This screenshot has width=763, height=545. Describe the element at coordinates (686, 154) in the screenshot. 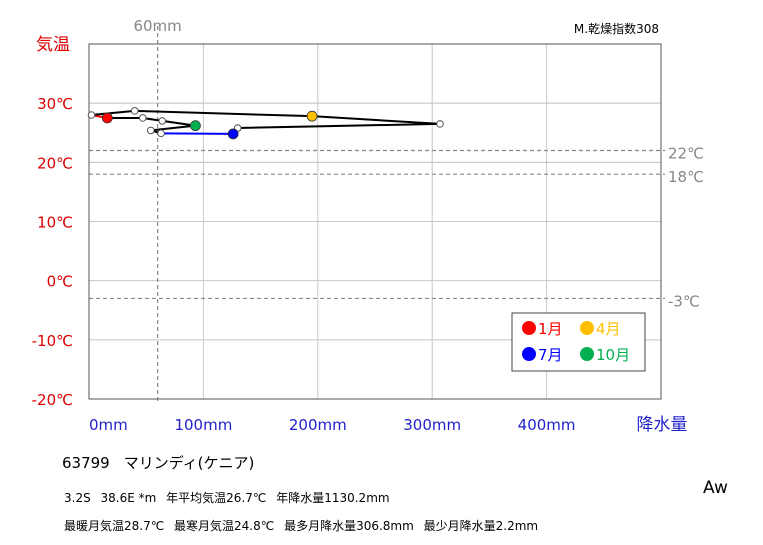

I see `ref-label-22℃: 22℃` at that location.